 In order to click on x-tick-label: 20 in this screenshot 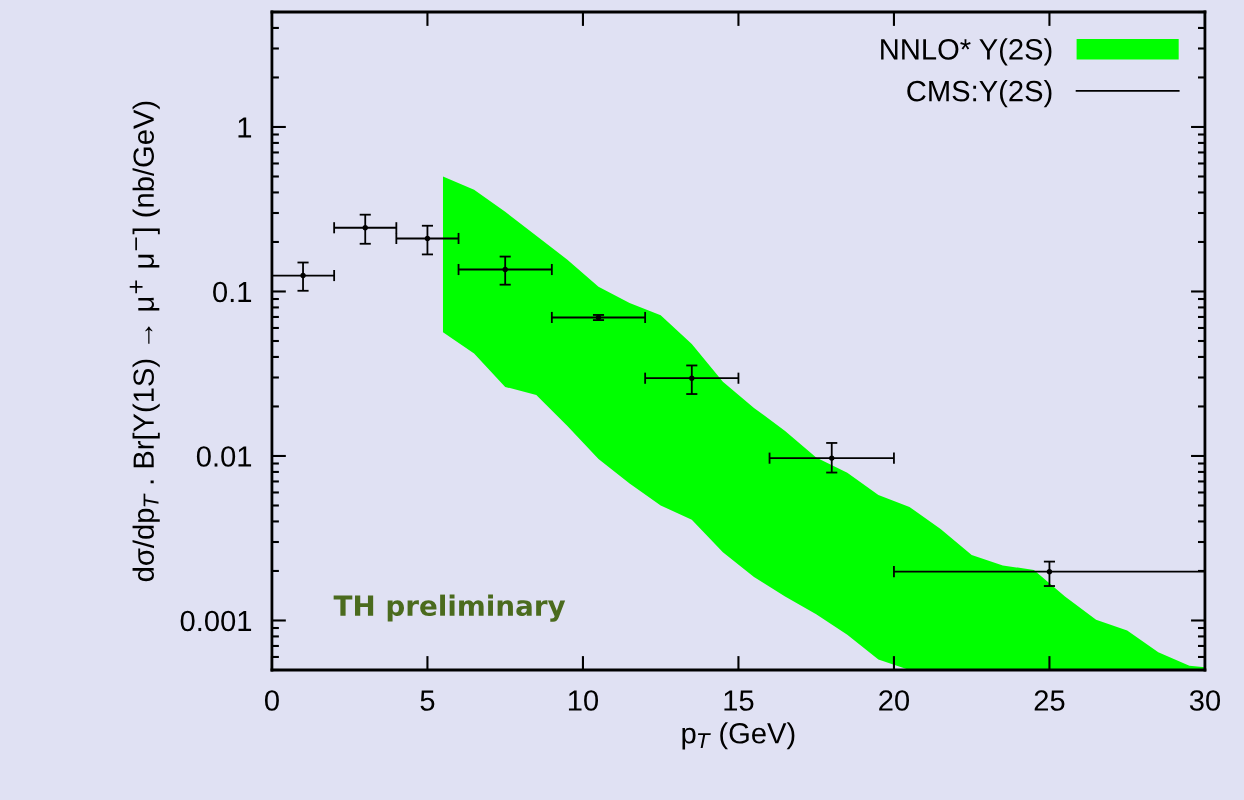, I will do `click(894, 700)`.